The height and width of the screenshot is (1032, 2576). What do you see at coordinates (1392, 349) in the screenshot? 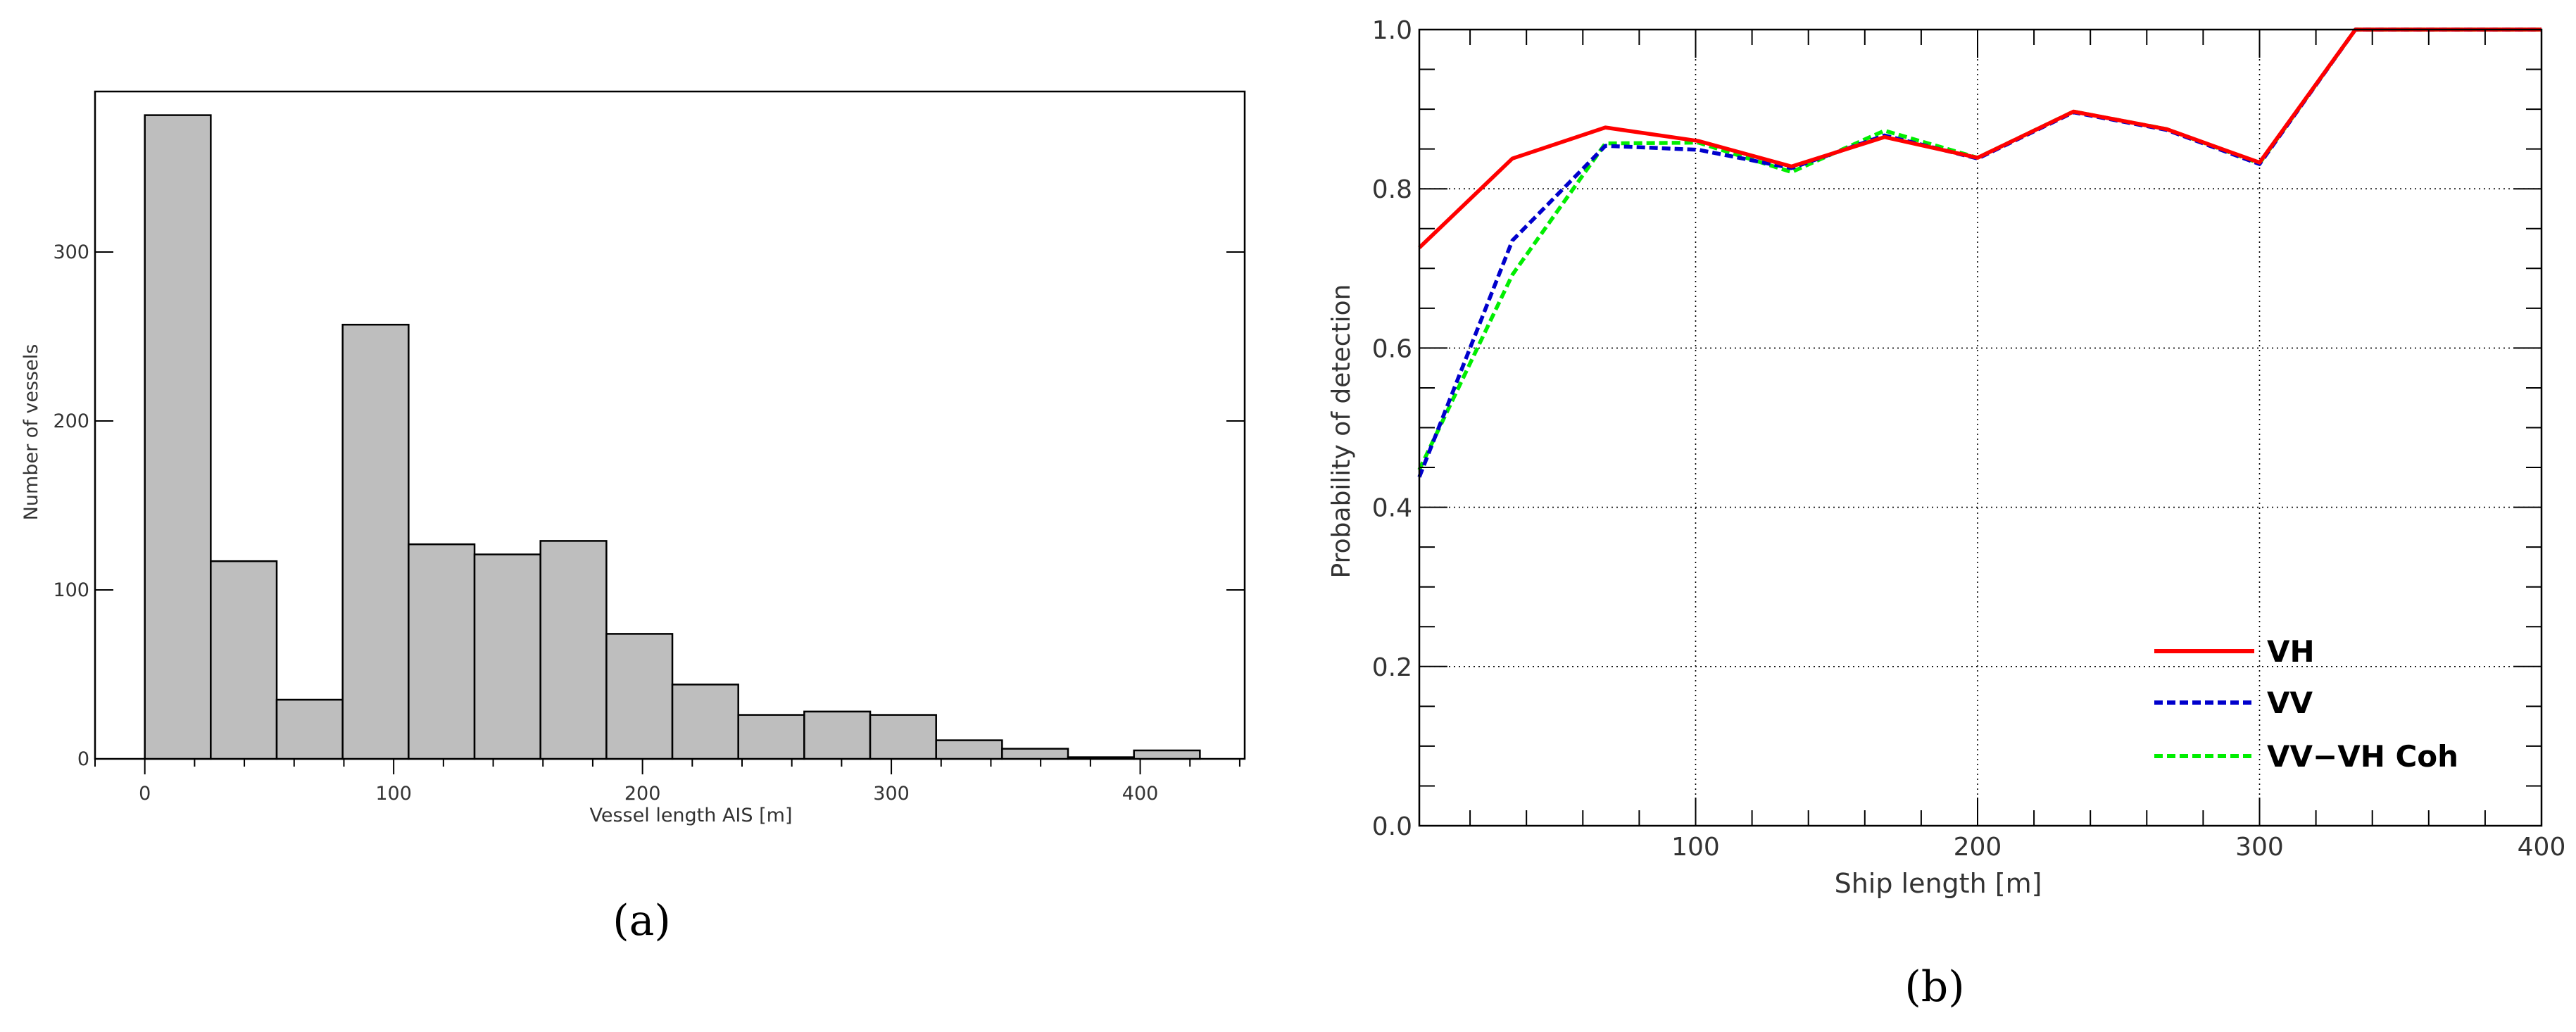
I see `y-tick-label: 0.6` at bounding box center [1392, 349].